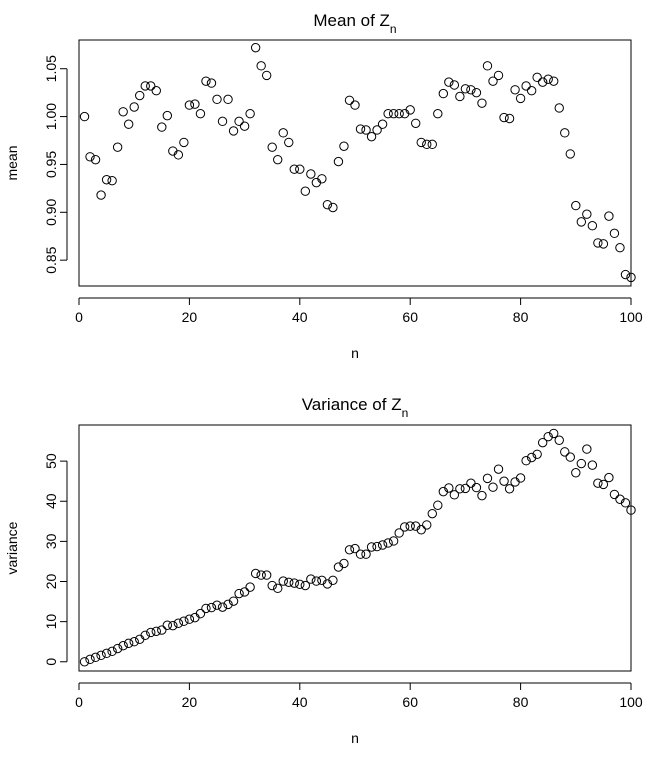 The height and width of the screenshot is (768, 672). Describe the element at coordinates (393, 29) in the screenshot. I see `chart-title-subscript: n` at that location.